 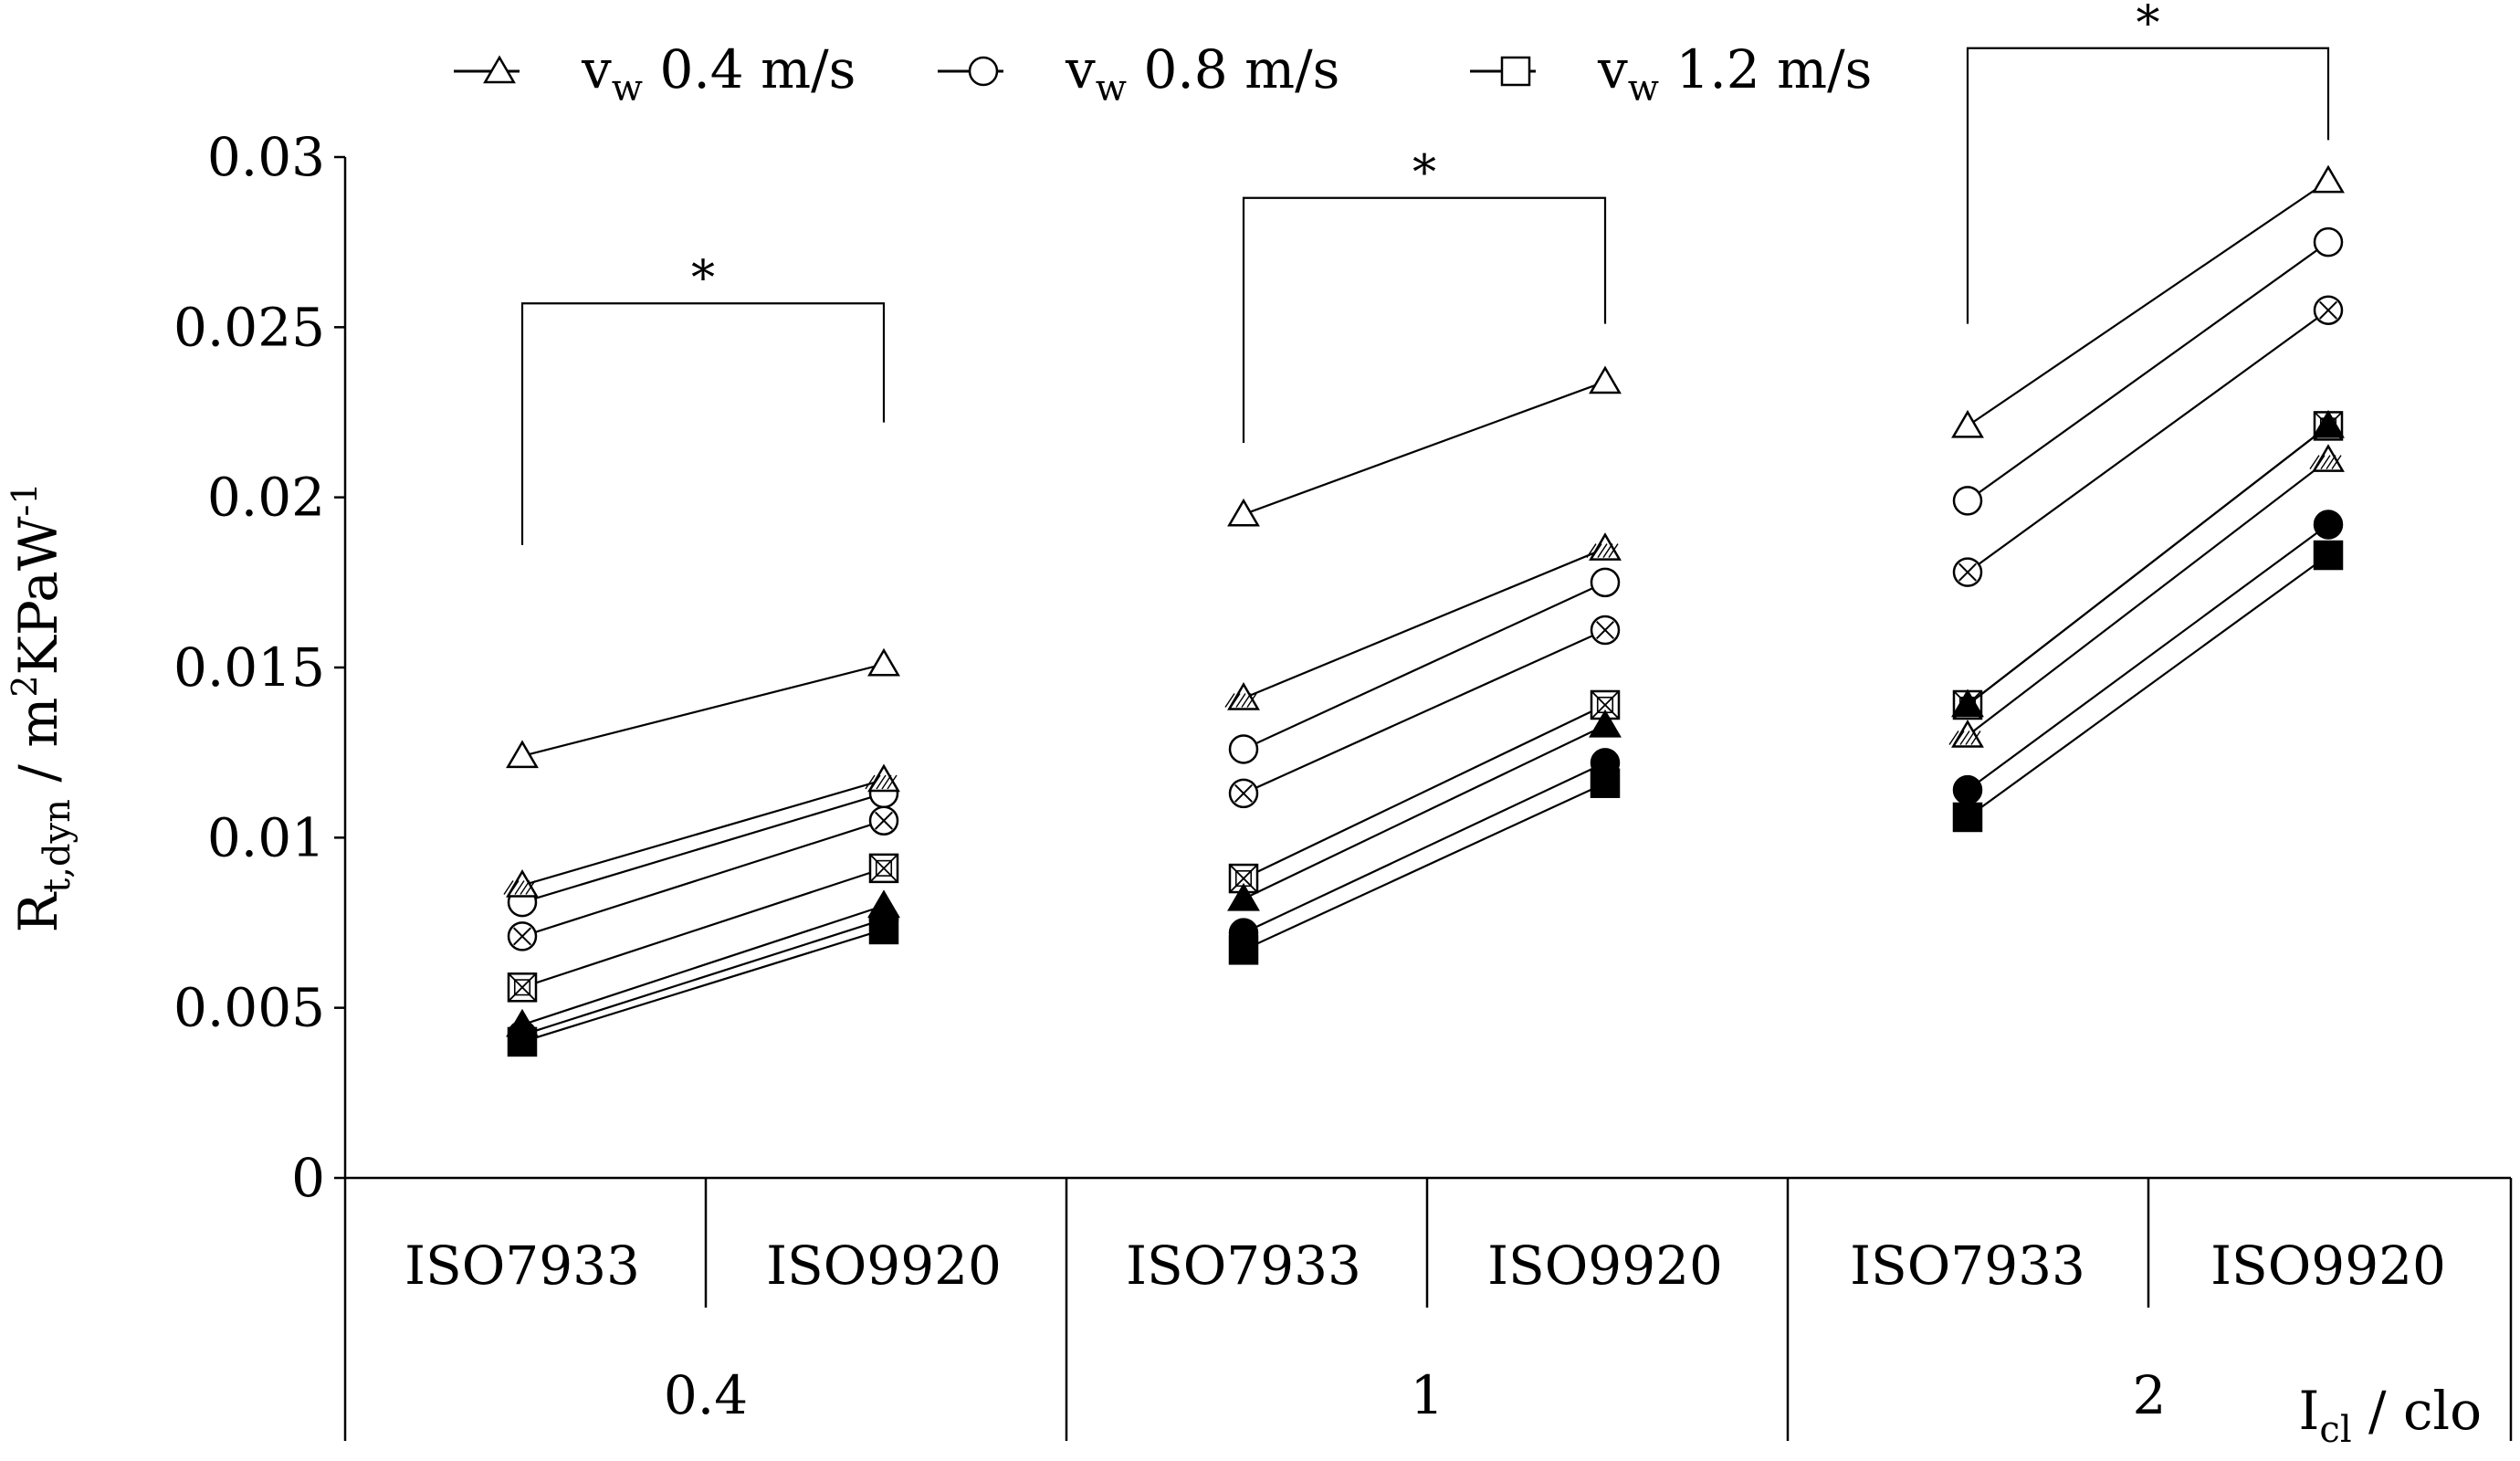 I want to click on legend-item: vw 1.2 m/s, so click(x=1671, y=74).